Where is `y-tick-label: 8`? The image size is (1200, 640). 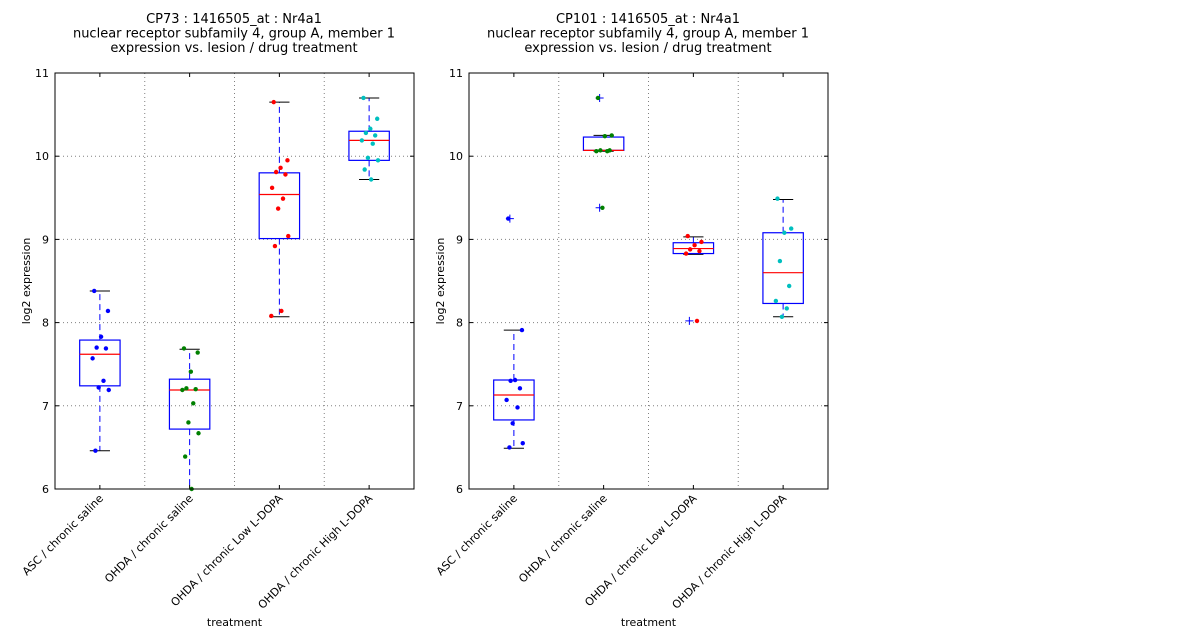
y-tick-label: 8 is located at coordinates (459, 323).